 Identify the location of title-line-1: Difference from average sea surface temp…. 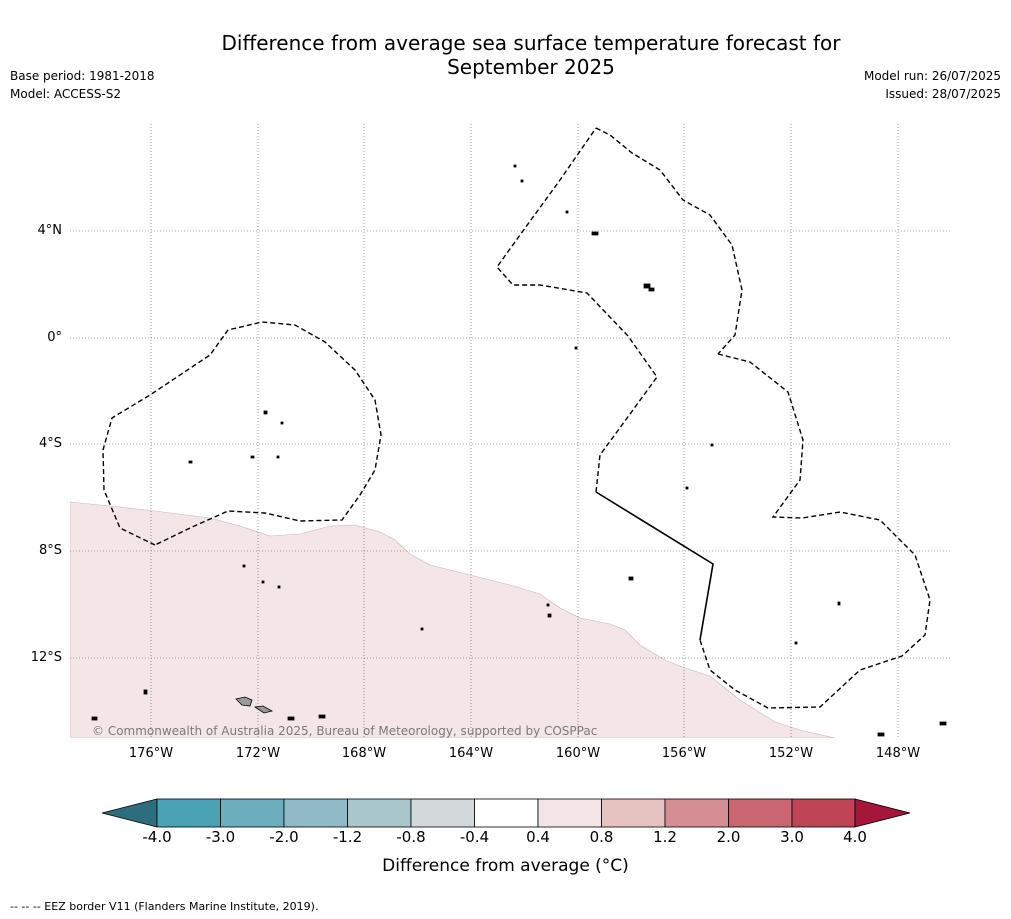
(531, 43).